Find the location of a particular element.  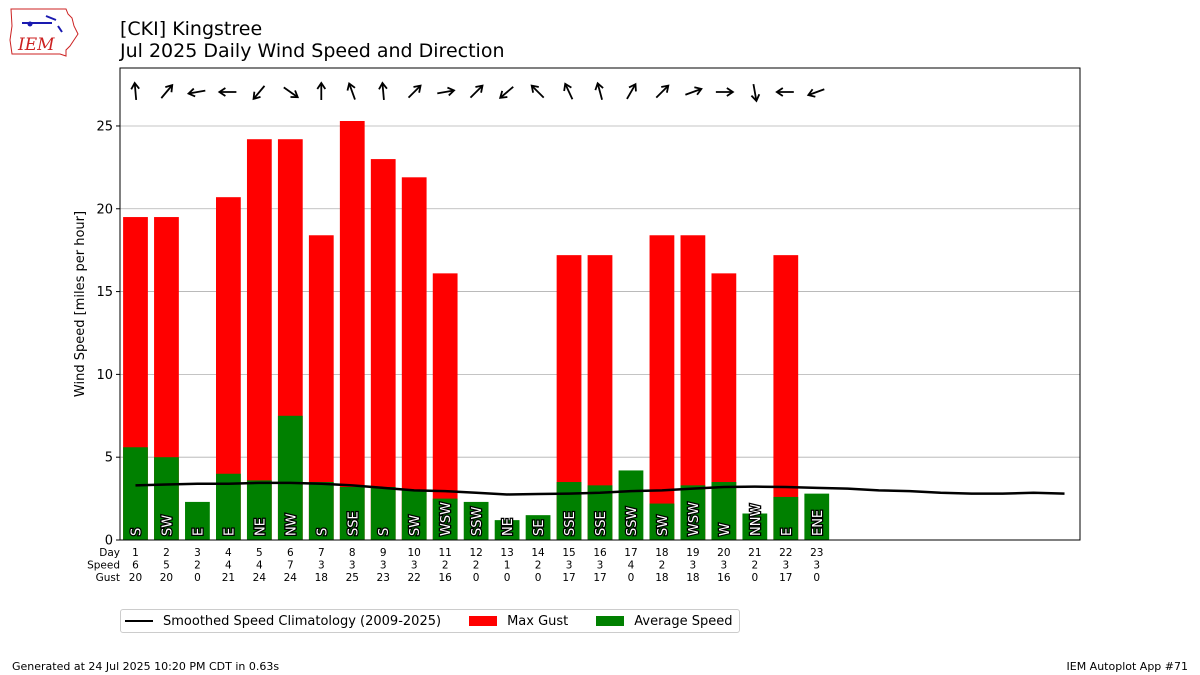

climatology-line is located at coordinates (600, 488).